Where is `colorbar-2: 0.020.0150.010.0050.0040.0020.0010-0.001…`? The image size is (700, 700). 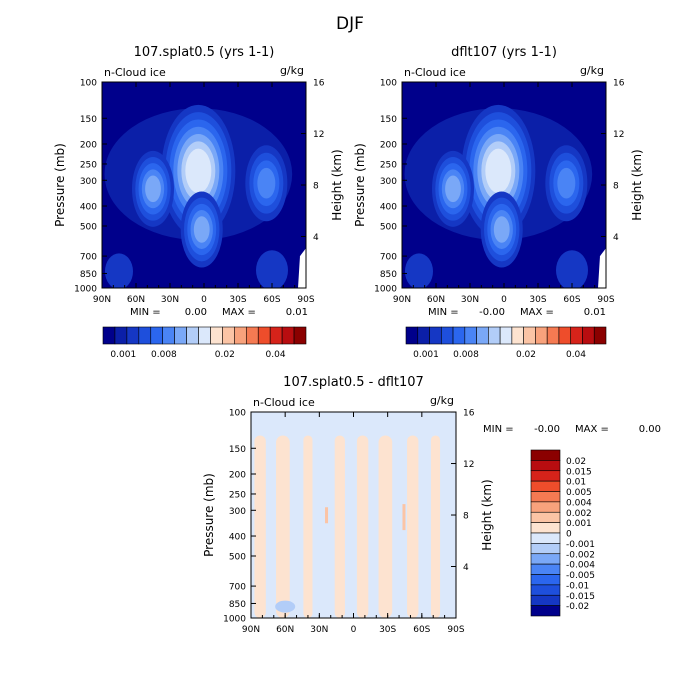 colorbar-2: 0.020.0150.010.0050.0040.0020.0010-0.001… is located at coordinates (562, 533).